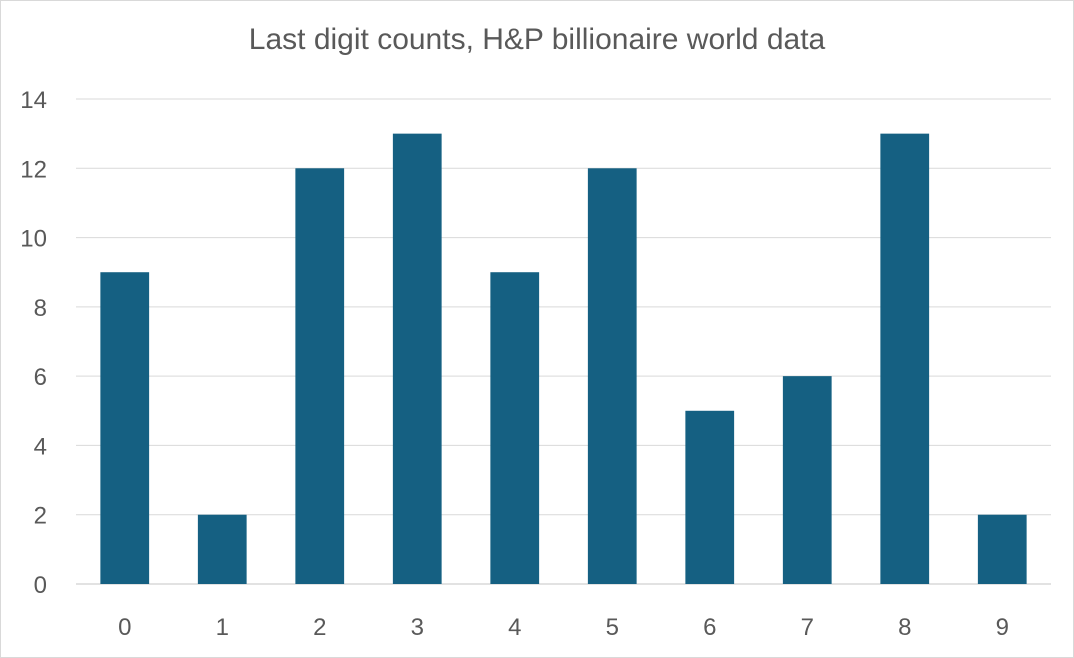 The width and height of the screenshot is (1074, 658). What do you see at coordinates (807, 627) in the screenshot?
I see `x-tick-label: 7` at bounding box center [807, 627].